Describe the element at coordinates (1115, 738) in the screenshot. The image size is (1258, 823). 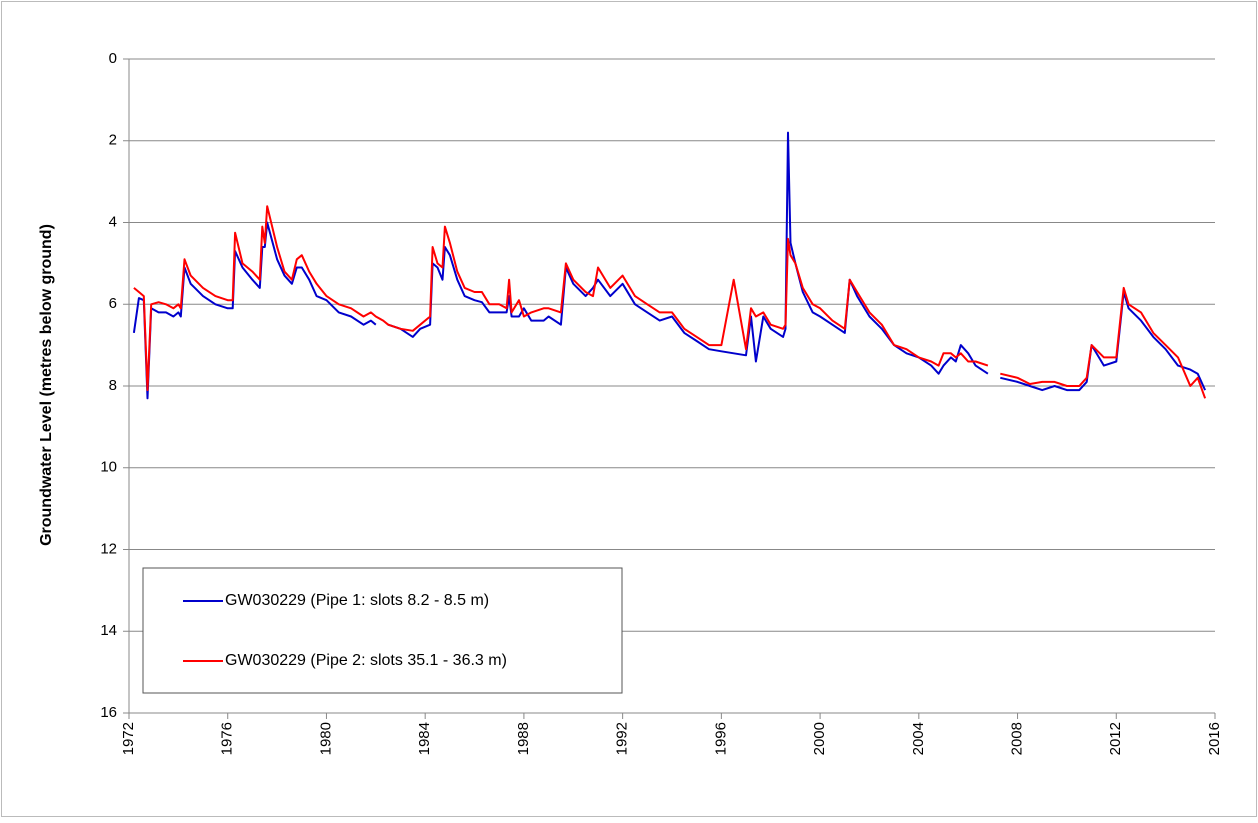
I see `x-tick-label: 2012` at that location.